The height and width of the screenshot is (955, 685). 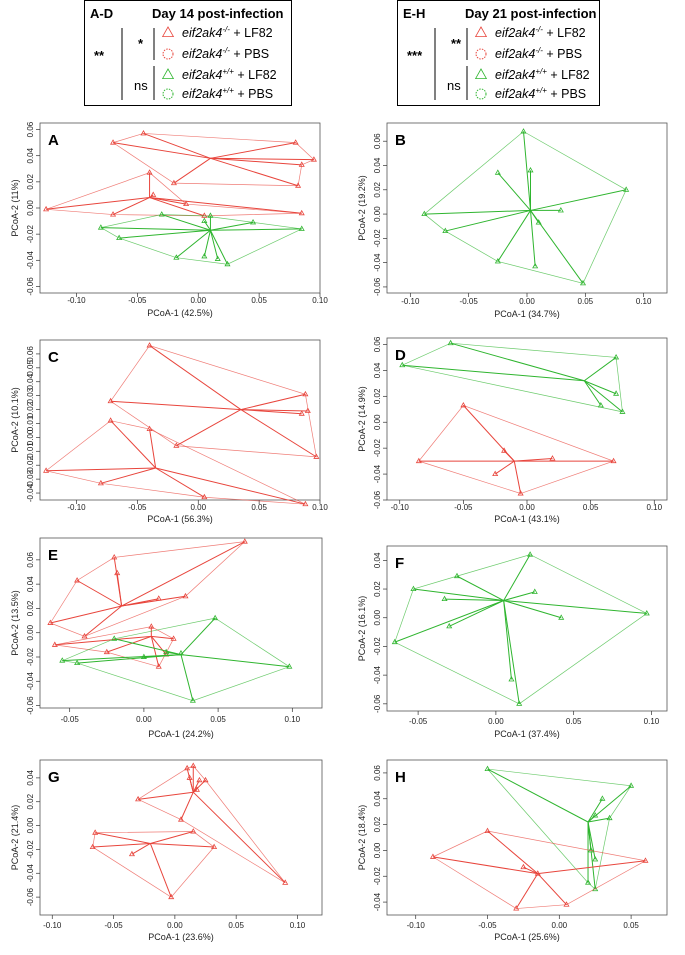 I want to click on x-axis-label: PCoA-1 (37.4%), so click(x=527, y=734).